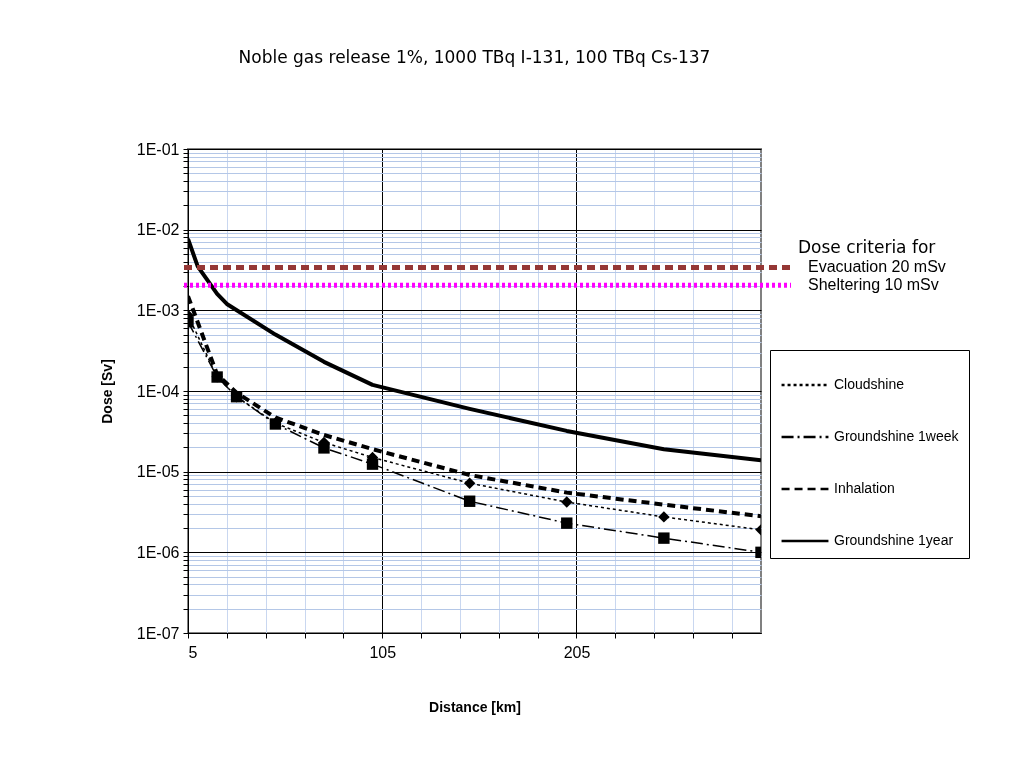 This screenshot has height=776, width=1013. Describe the element at coordinates (158, 552) in the screenshot. I see `y-tick-label: 1E-06` at that location.